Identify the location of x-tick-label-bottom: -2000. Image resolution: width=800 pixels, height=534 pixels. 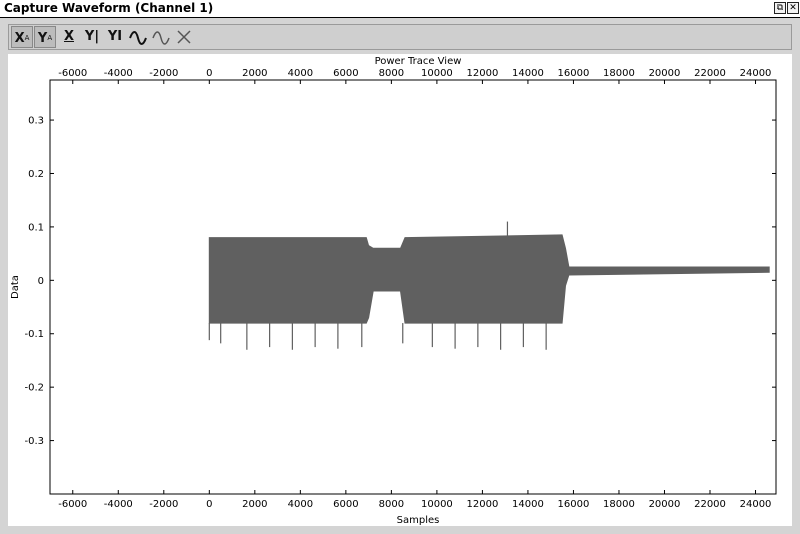
(163, 504).